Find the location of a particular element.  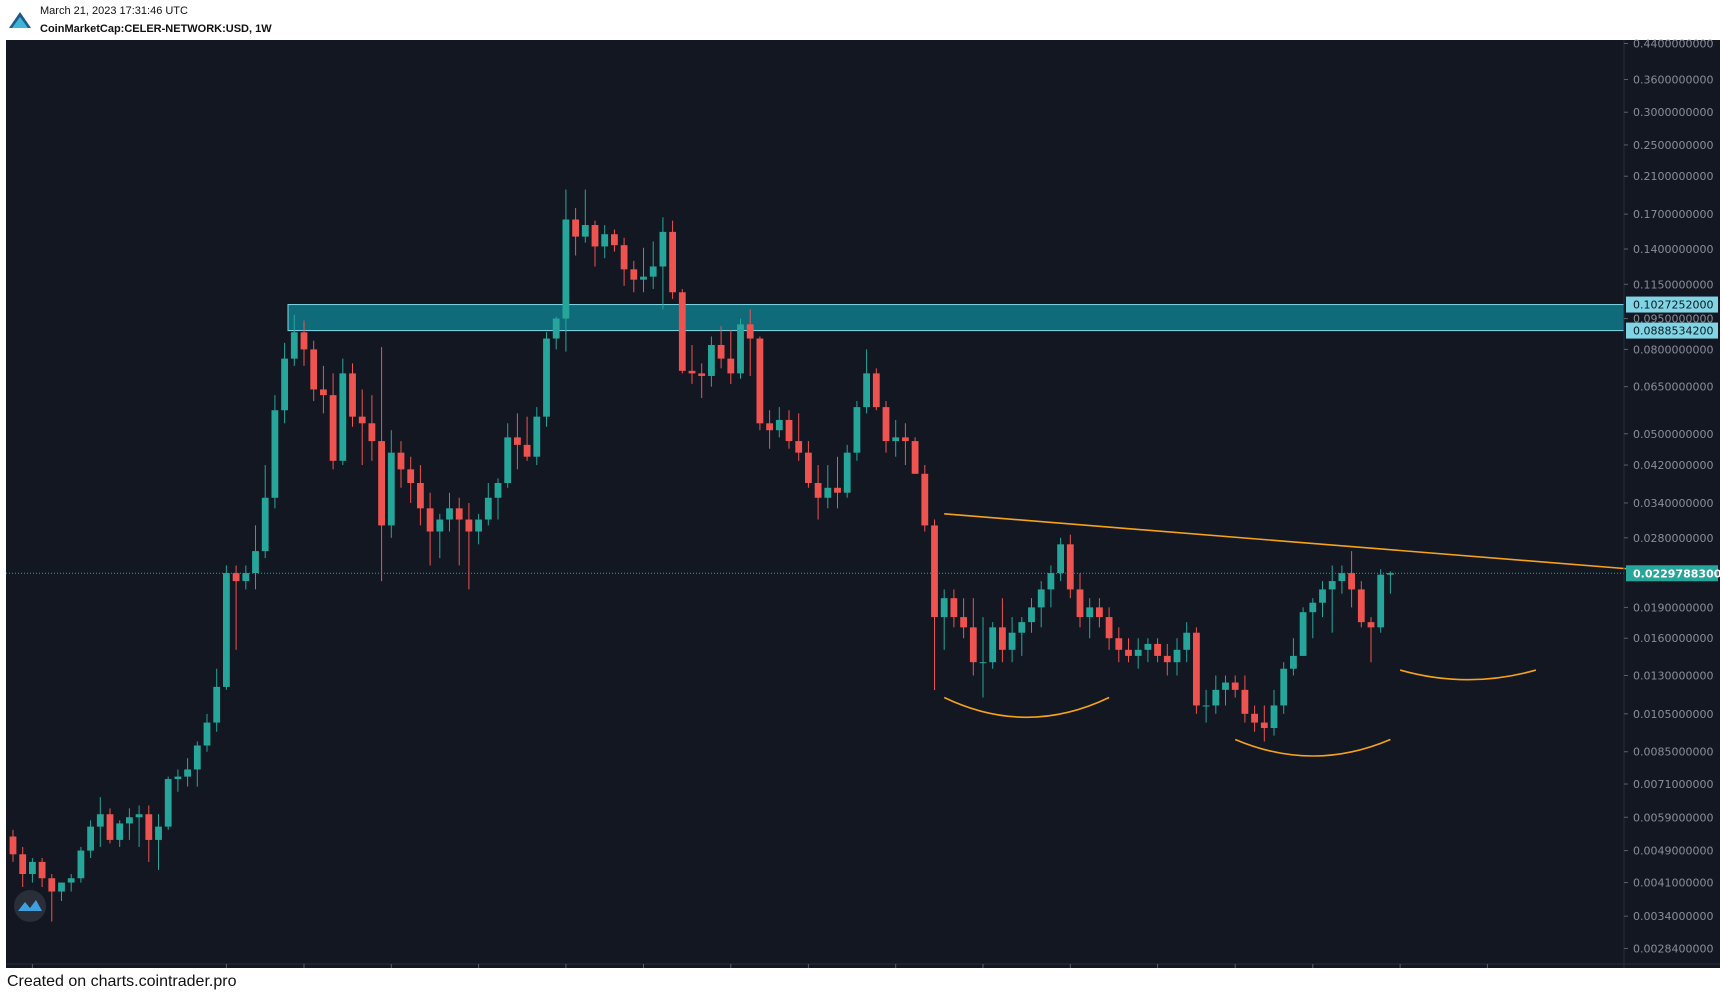

chart-symbol: CoinMarketCap:CELER-NETWORK:USD, 1W is located at coordinates (156, 29).